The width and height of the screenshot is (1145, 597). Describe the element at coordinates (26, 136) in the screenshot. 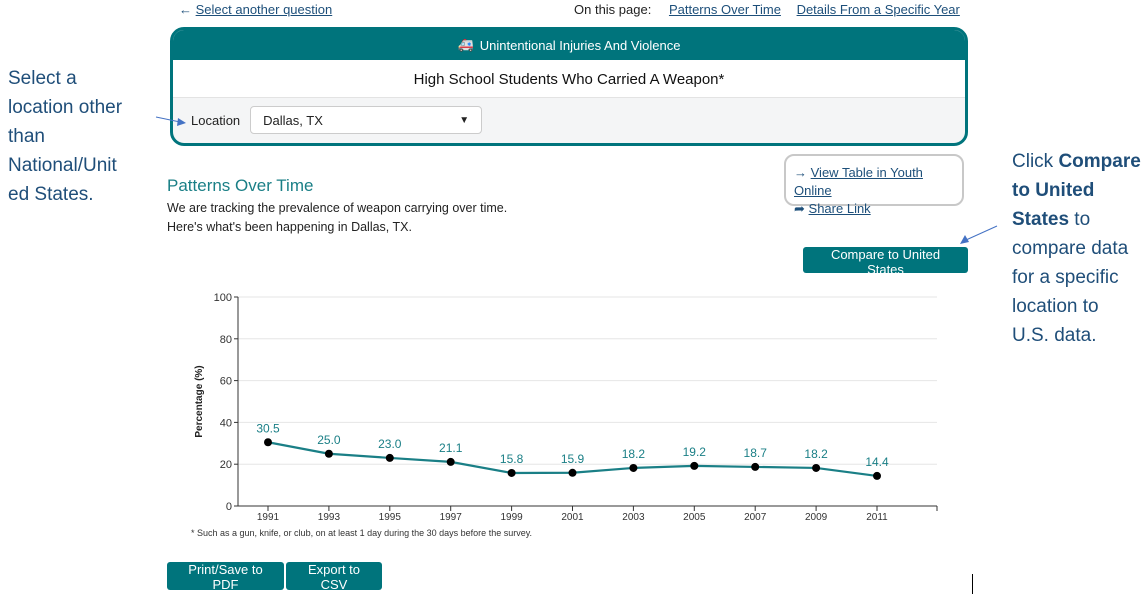

I see `annotation-line: than` at that location.